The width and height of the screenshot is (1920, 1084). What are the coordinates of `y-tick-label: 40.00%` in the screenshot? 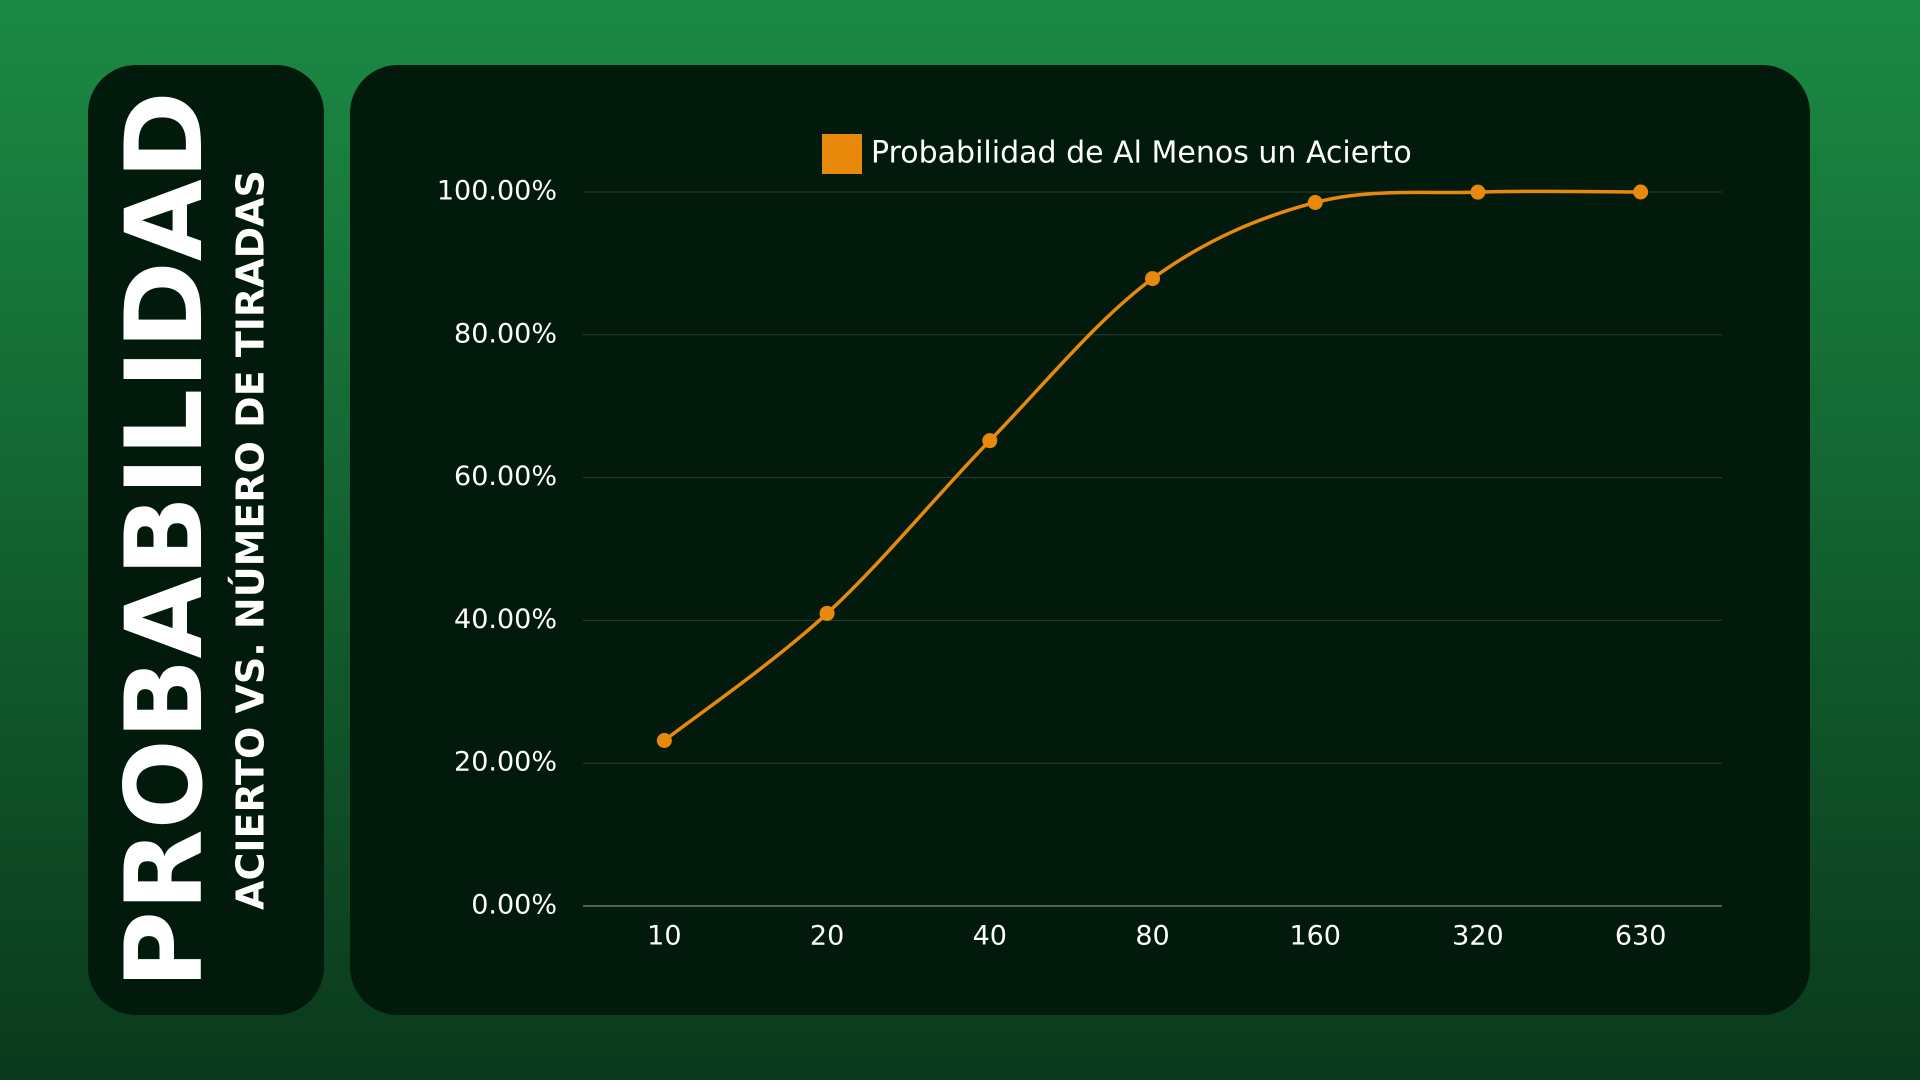 It's located at (505, 619).